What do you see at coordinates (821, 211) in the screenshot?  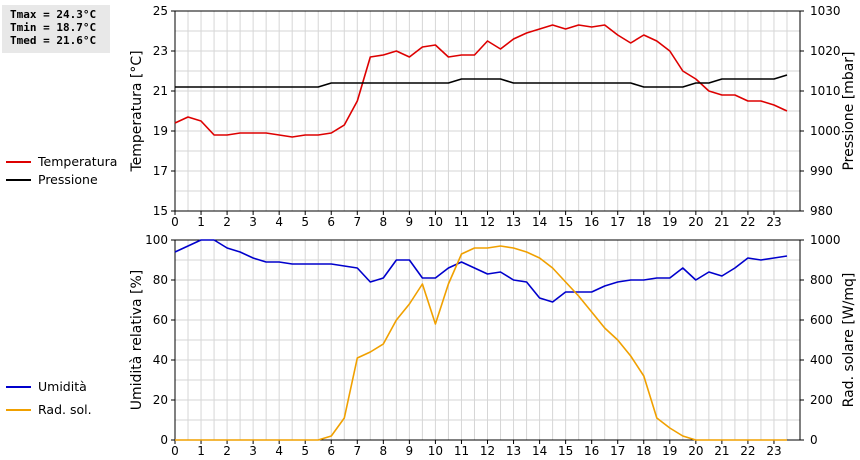 I see `y-right-tick-label: 980` at bounding box center [821, 211].